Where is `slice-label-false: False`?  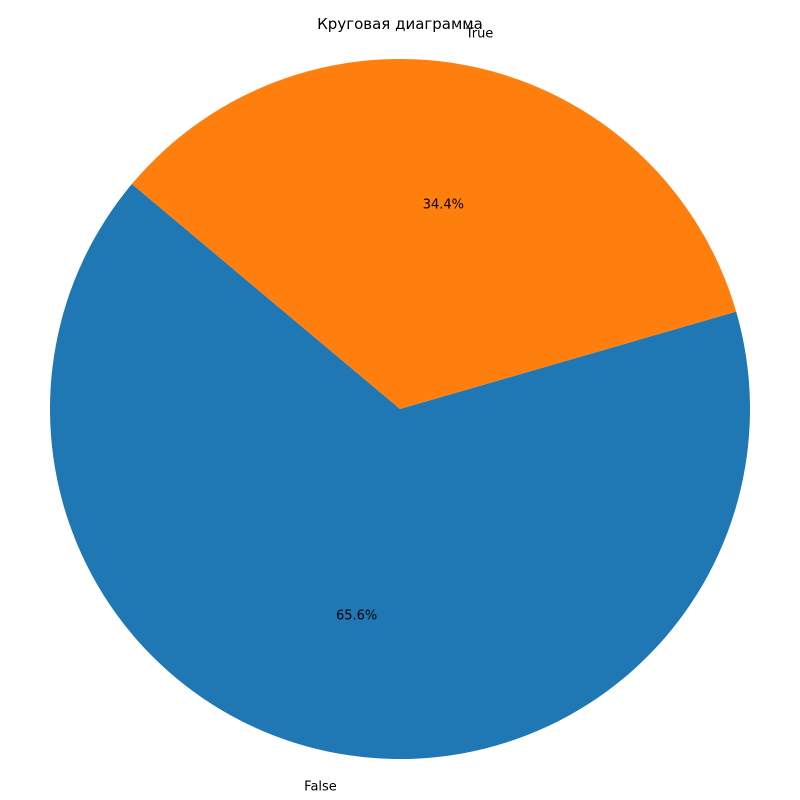 slice-label-false: False is located at coordinates (320, 787).